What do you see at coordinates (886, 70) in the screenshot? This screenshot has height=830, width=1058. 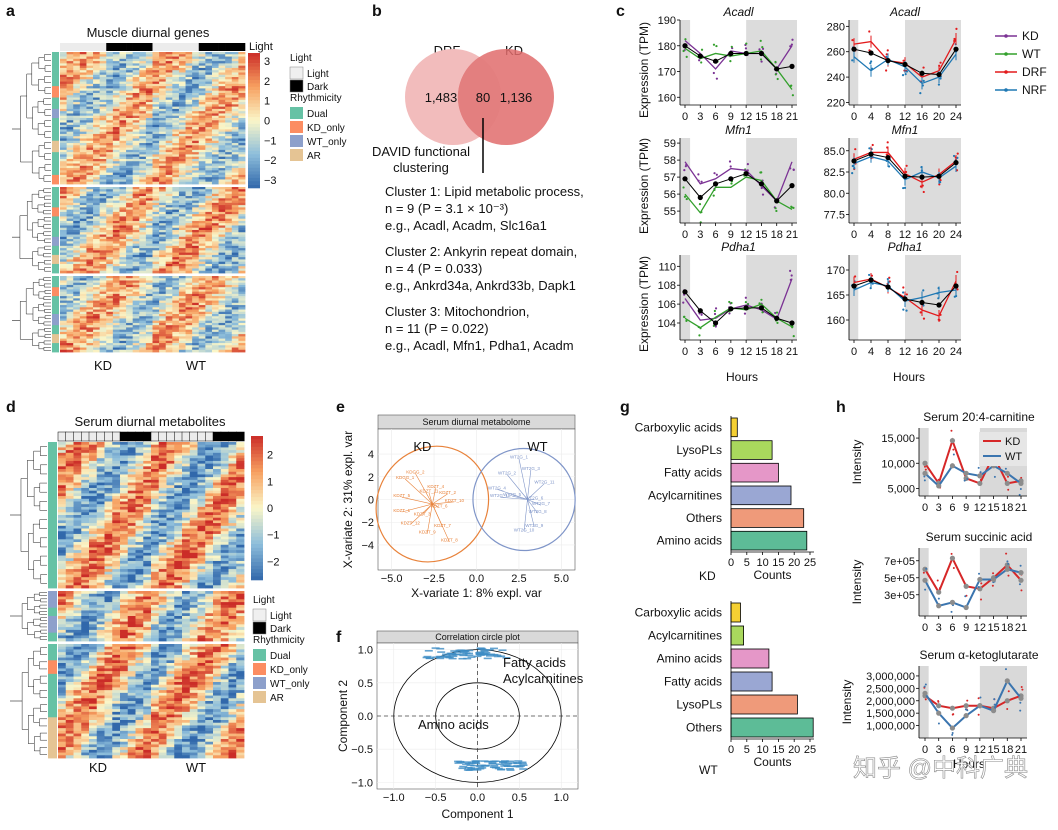 I see `replicate-point` at bounding box center [886, 70].